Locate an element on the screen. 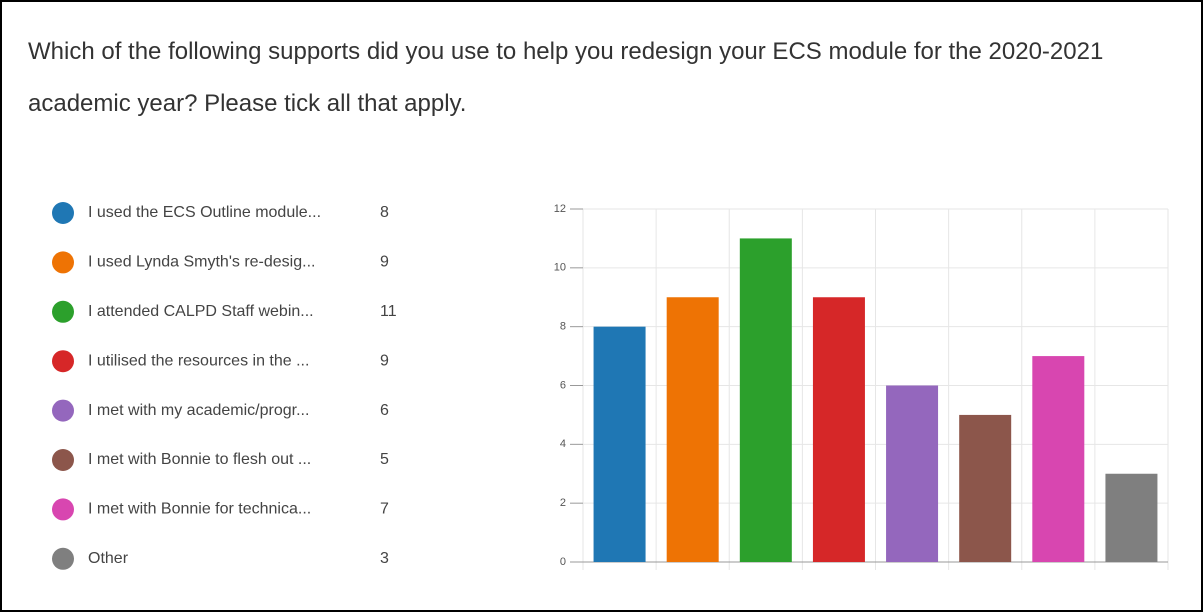 Image resolution: width=1203 pixels, height=612 pixels. legend-value: 6 is located at coordinates (384, 410).